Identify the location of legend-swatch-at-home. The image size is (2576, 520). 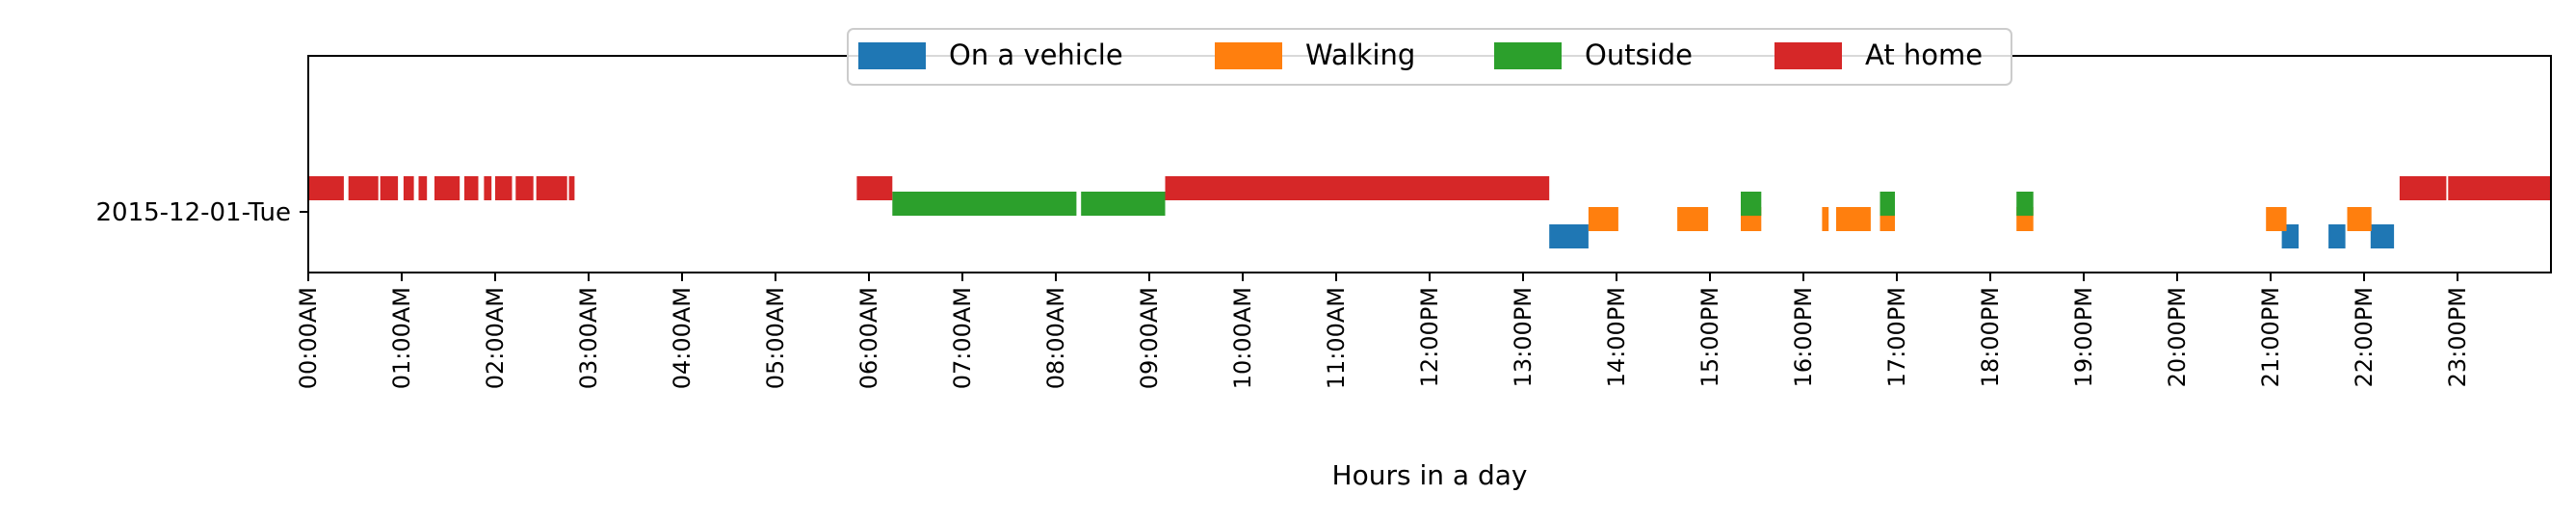
(1808, 55).